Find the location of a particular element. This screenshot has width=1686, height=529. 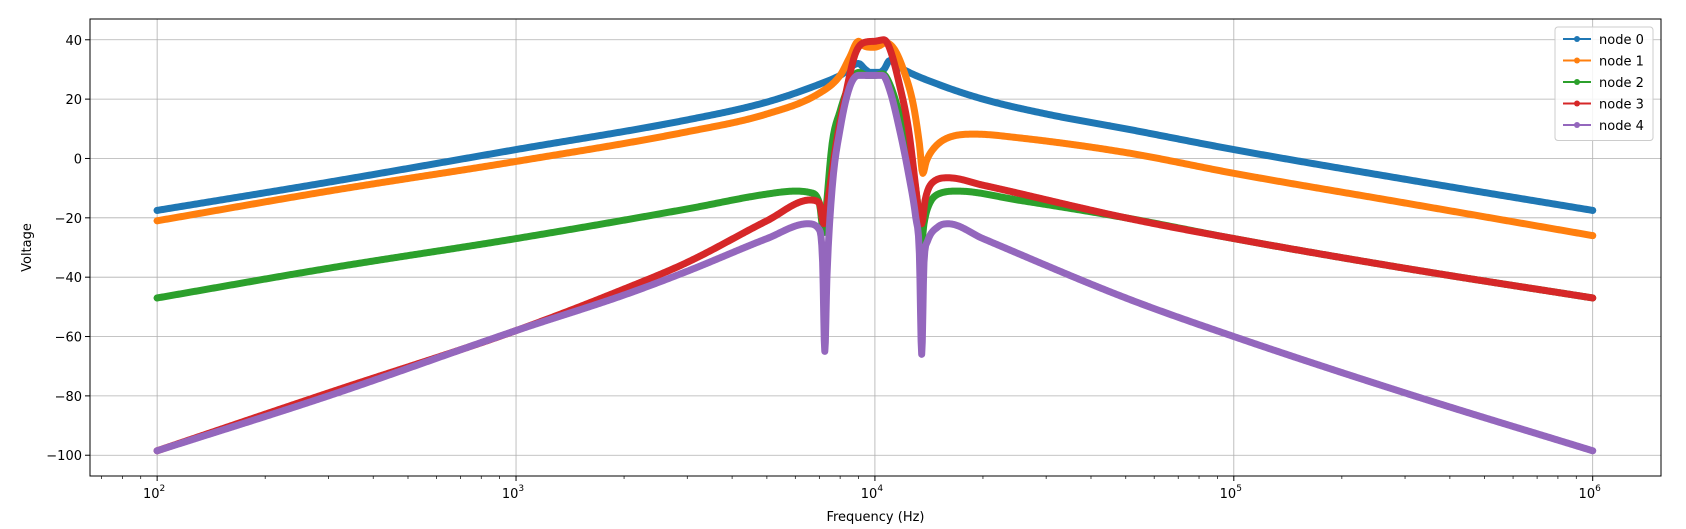

x-tick-label-exponent: 3 is located at coordinates (521, 489).